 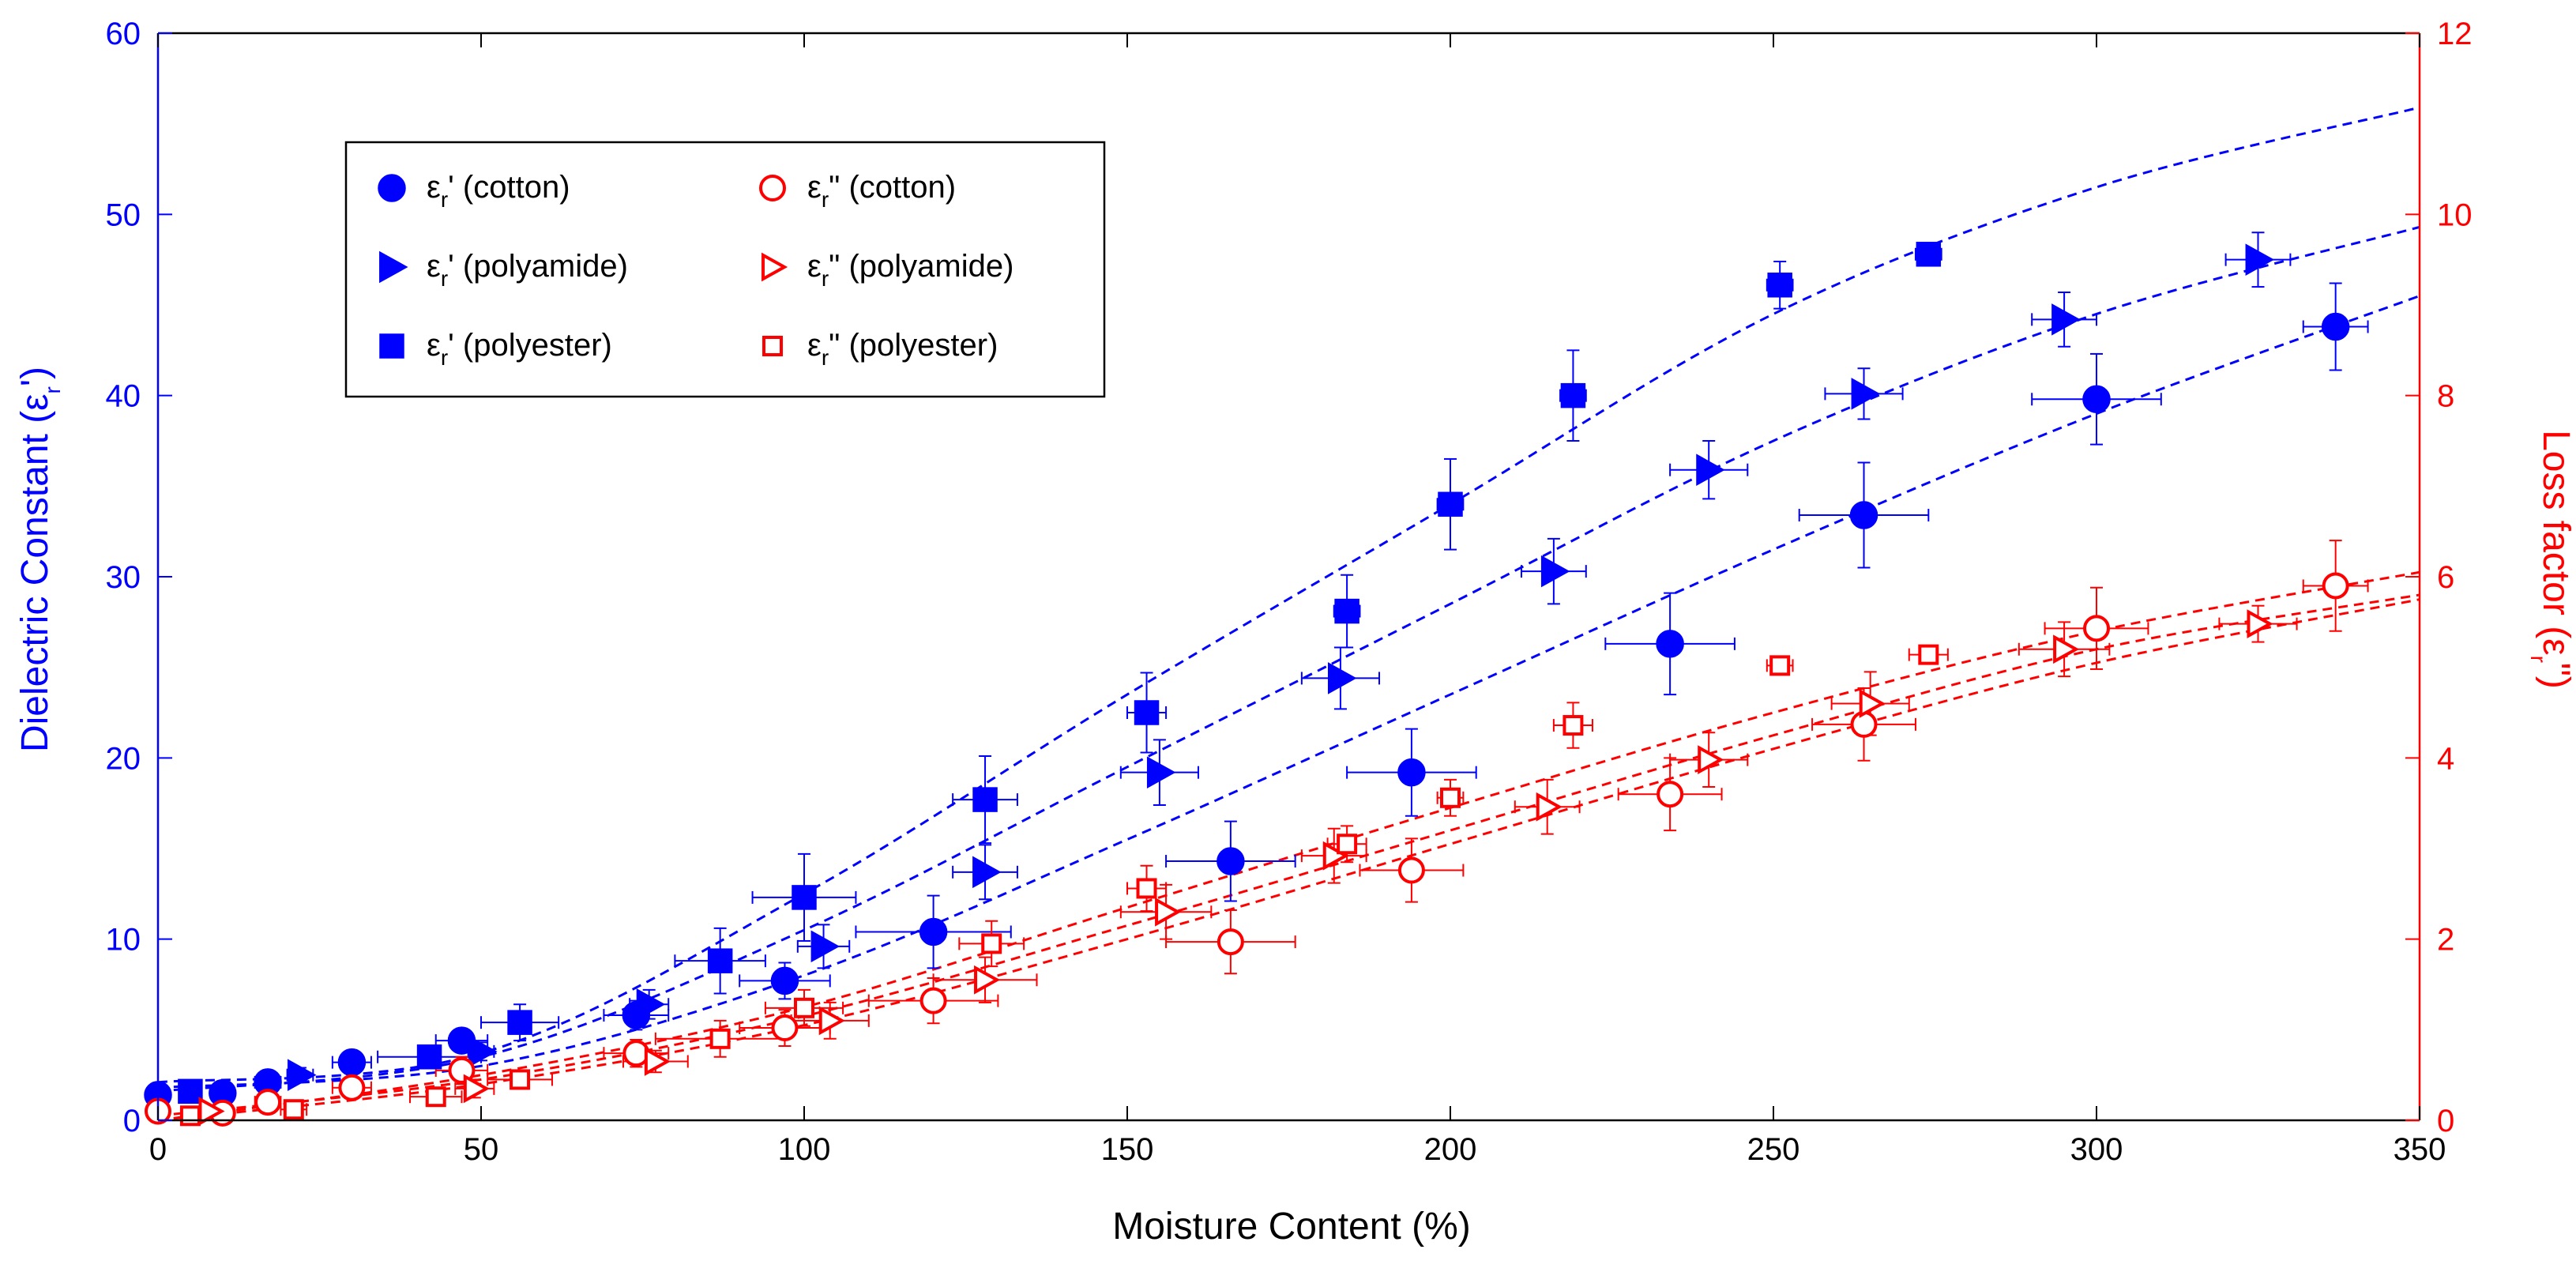 I want to click on legend-label: εr' (cotton), so click(x=499, y=191).